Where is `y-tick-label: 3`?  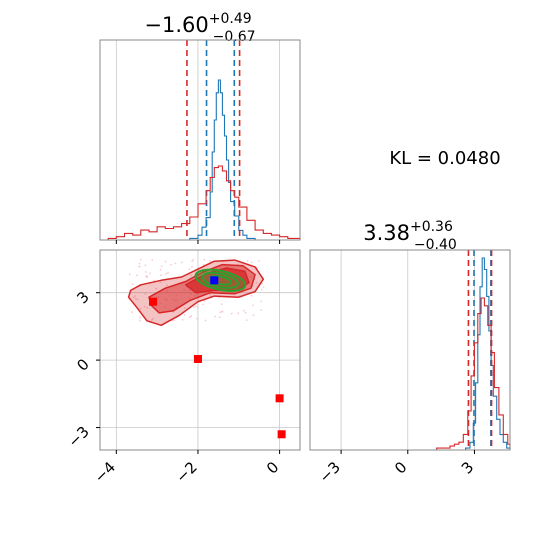
y-tick-label: 3 is located at coordinates (82, 297).